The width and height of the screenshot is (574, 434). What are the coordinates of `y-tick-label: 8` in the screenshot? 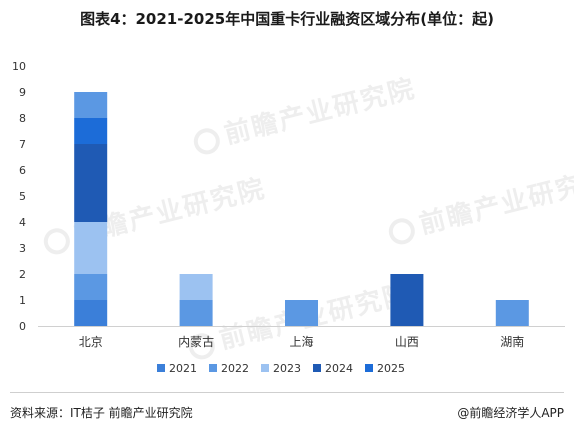 It's located at (22, 118).